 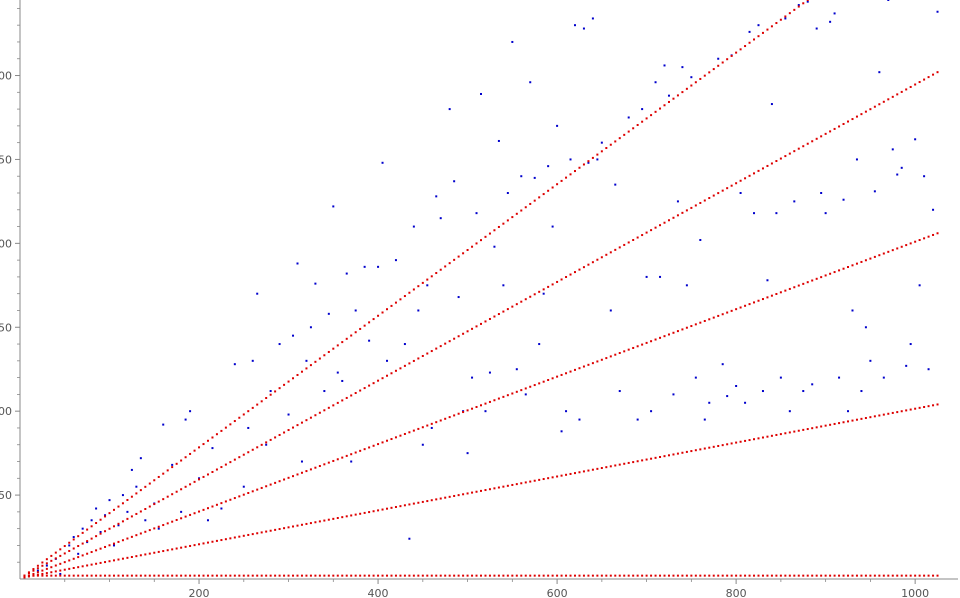 What do you see at coordinates (6, 159) in the screenshot?
I see `y-tick-label: 250` at bounding box center [6, 159].